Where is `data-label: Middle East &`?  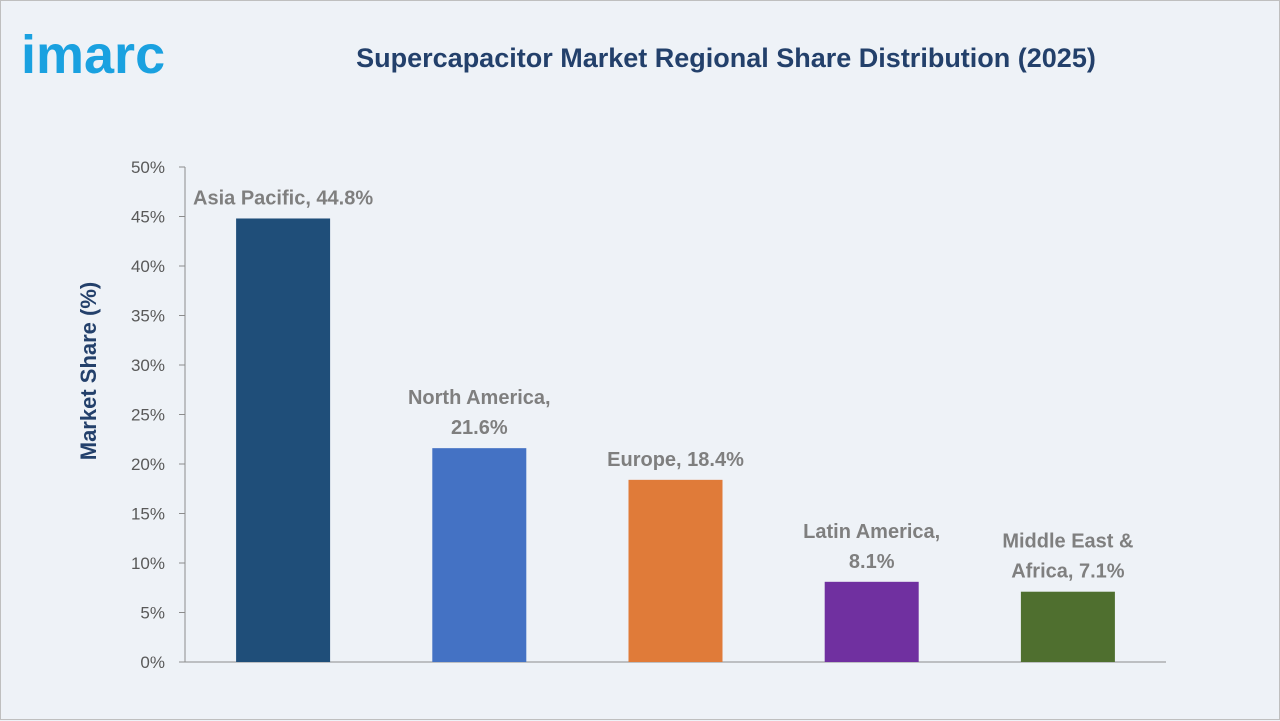 data-label: Middle East & is located at coordinates (1067, 542).